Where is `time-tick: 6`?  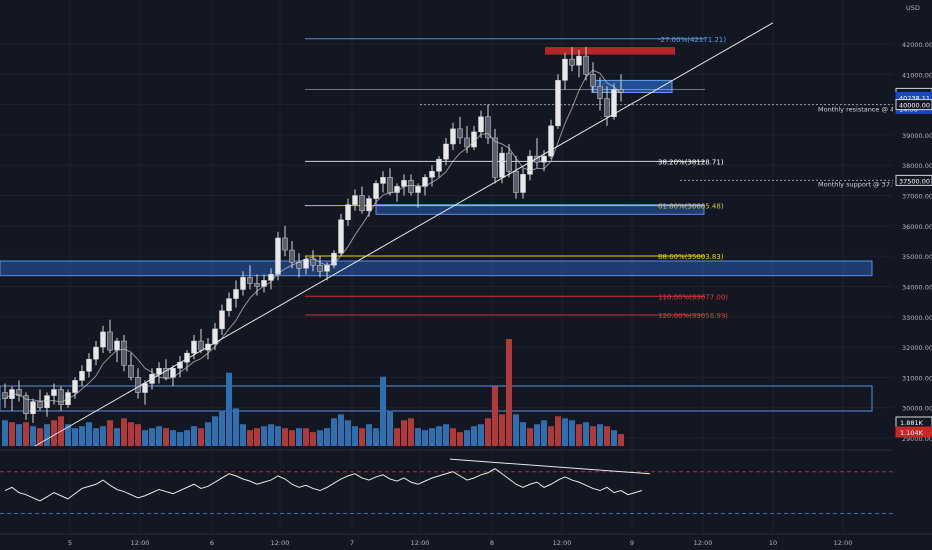 time-tick: 6 is located at coordinates (212, 543).